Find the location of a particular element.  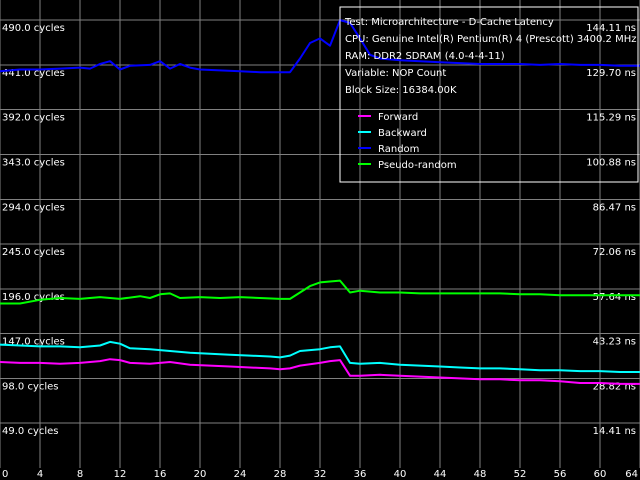

y-tick-label-cycles: 196.0 cycles is located at coordinates (33, 297).